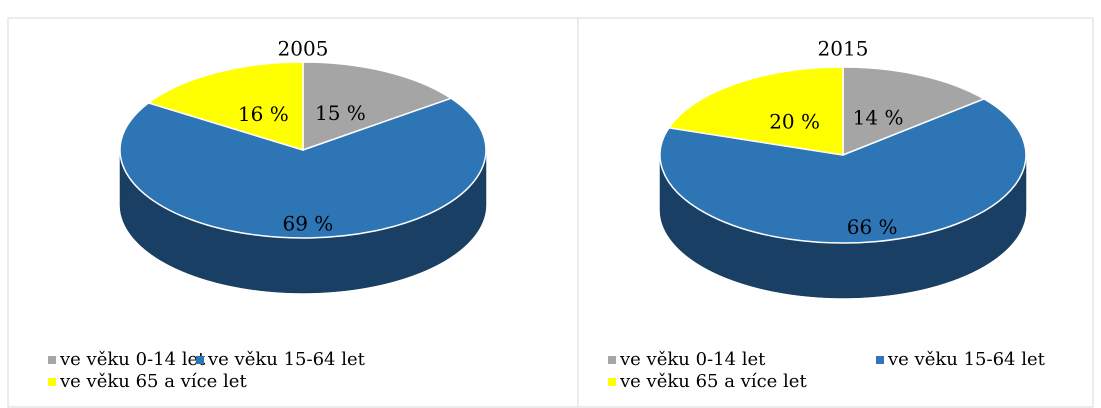 The height and width of the screenshot is (408, 1101). What do you see at coordinates (303, 49) in the screenshot?
I see `chart-title: 2005` at bounding box center [303, 49].